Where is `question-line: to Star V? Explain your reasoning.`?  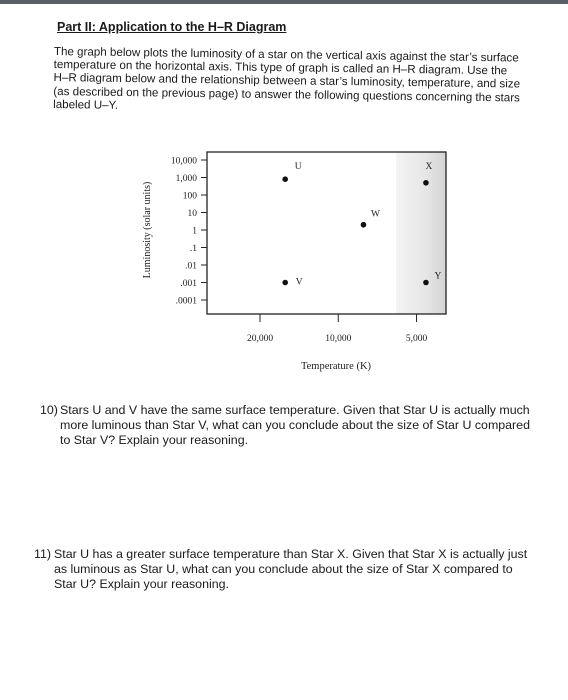
question-line: to Star V? Explain your reasoning. is located at coordinates (154, 440).